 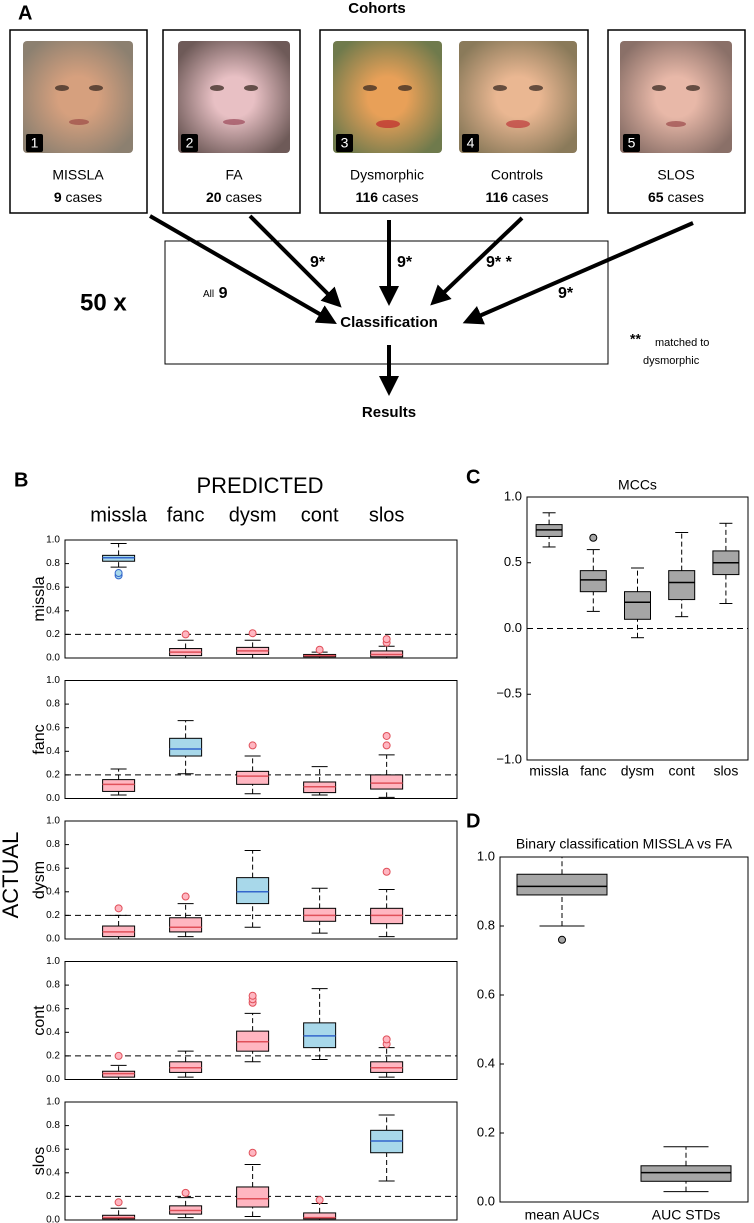 What do you see at coordinates (513, 561) in the screenshot?
I see `y-tick-label: 0.5` at bounding box center [513, 561].